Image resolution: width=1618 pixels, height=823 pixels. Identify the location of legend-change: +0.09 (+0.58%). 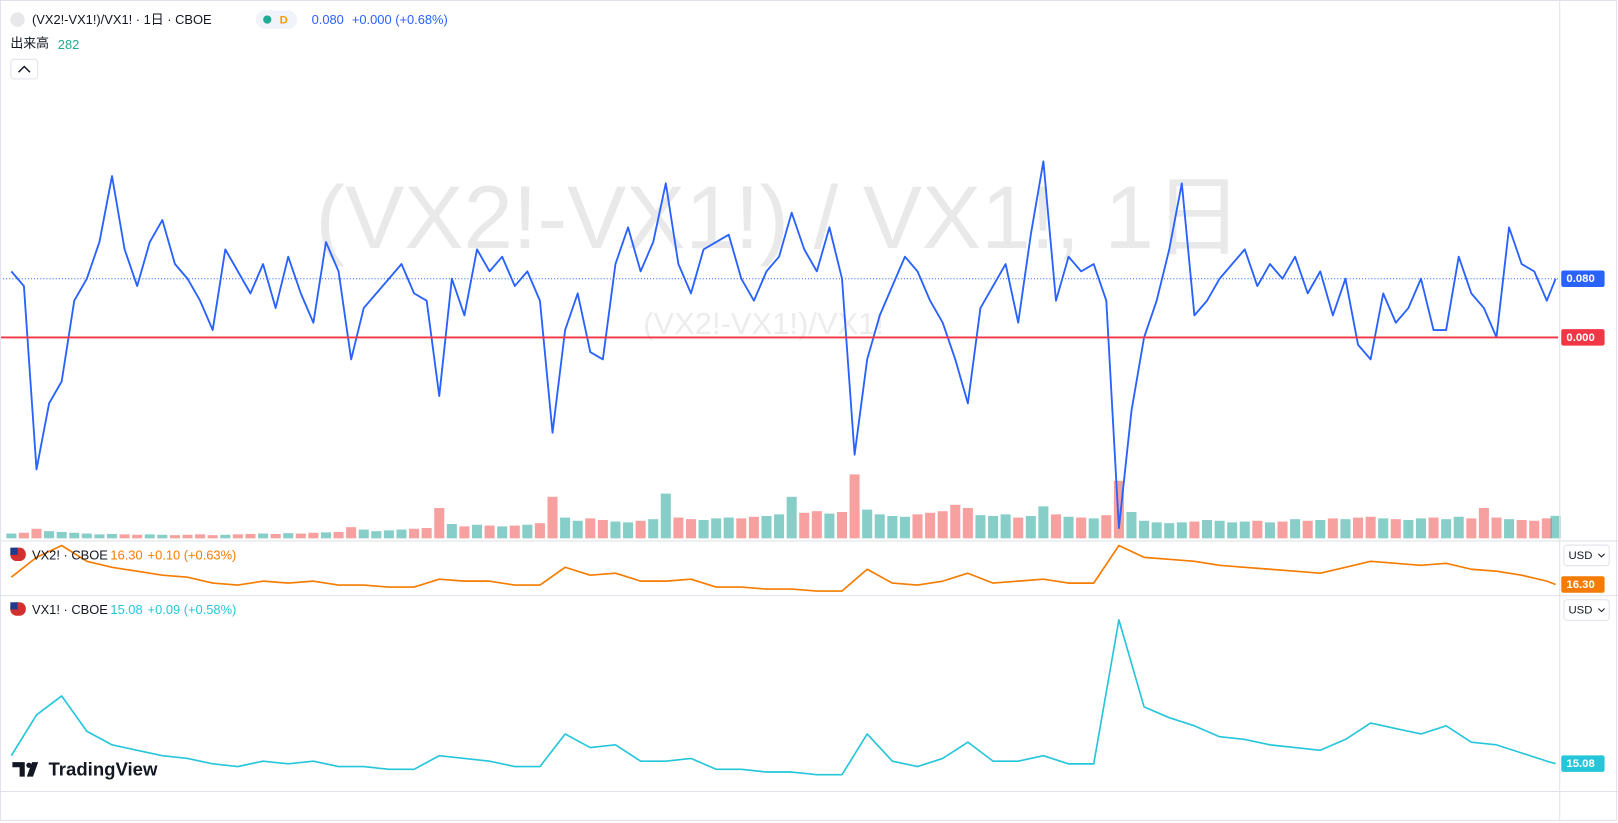
(192, 609).